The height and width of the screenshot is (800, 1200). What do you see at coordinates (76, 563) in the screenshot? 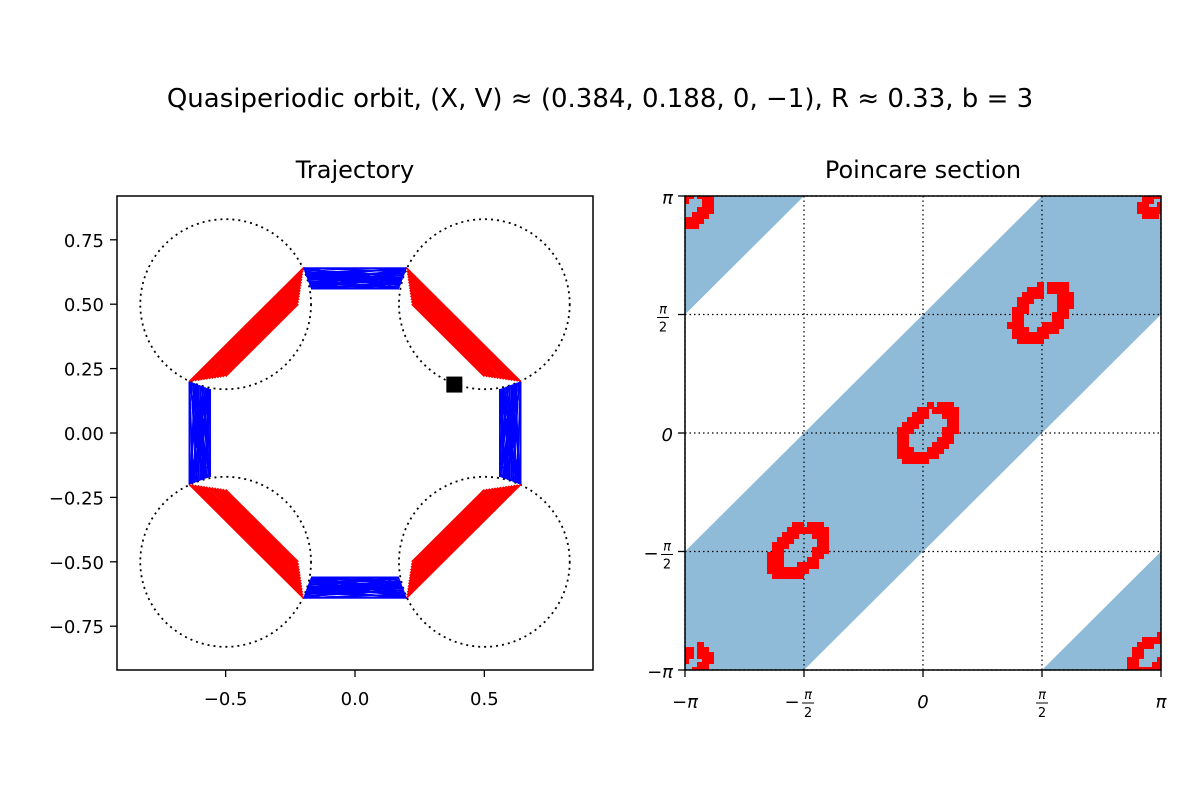
I see `y-tick-label: −0.50` at bounding box center [76, 563].